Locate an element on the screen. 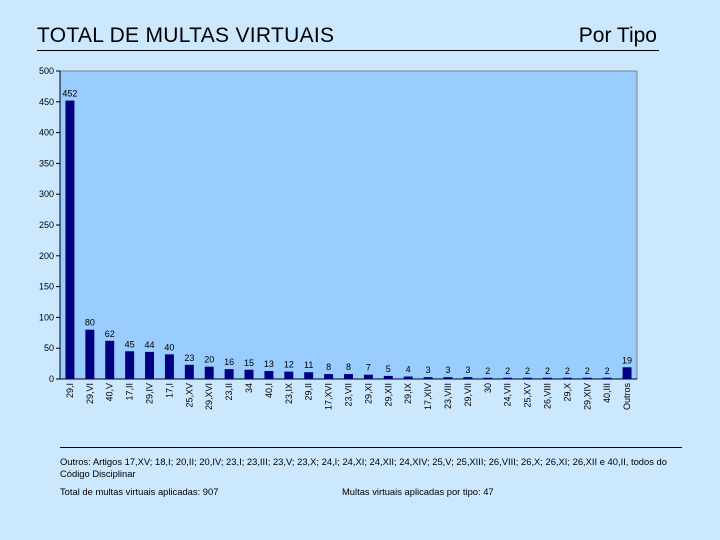 The image size is (720, 540). y-tick-label: 400 is located at coordinates (46, 133).